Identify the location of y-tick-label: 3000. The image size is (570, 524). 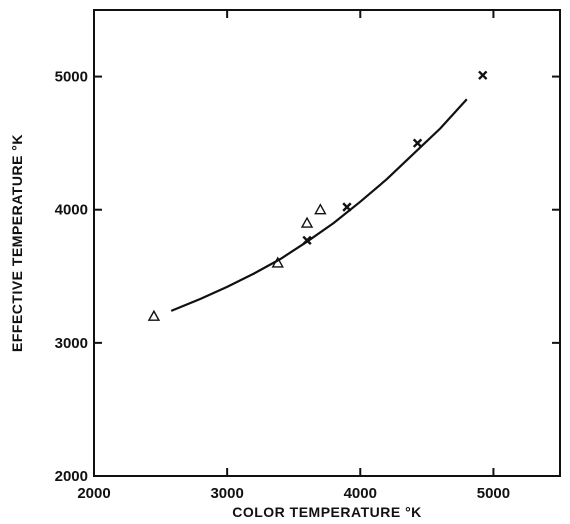
(71, 343).